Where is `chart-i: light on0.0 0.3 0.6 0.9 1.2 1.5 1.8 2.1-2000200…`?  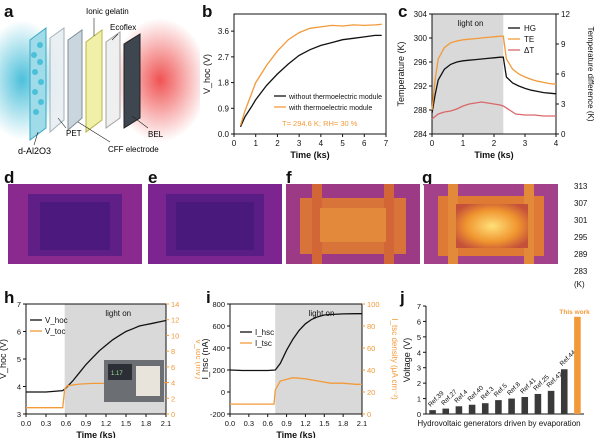 chart-i: light on0.0 0.3 0.6 0.9 1.2 1.5 1.8 2.1-2000200… is located at coordinates (300, 369).